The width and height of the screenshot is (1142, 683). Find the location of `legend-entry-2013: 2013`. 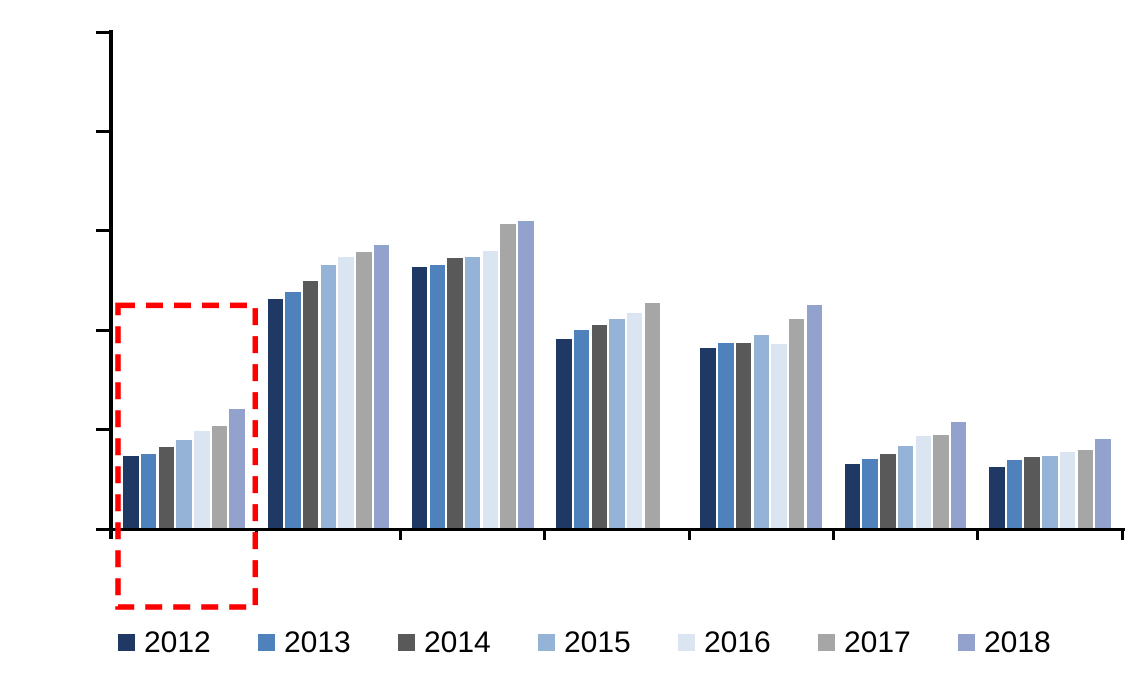

legend-entry-2013: 2013 is located at coordinates (304, 643).